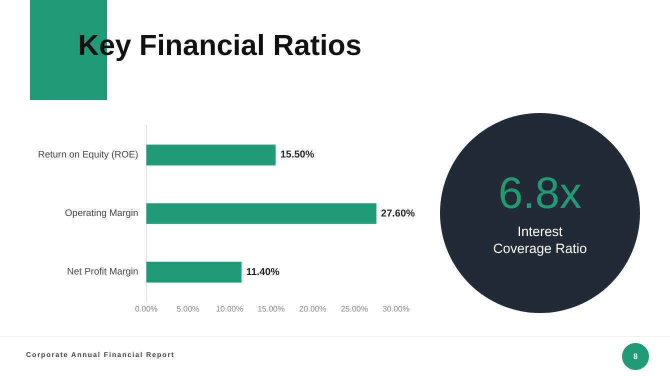  What do you see at coordinates (263, 272) in the screenshot?
I see `data-label: 11.40%` at bounding box center [263, 272].